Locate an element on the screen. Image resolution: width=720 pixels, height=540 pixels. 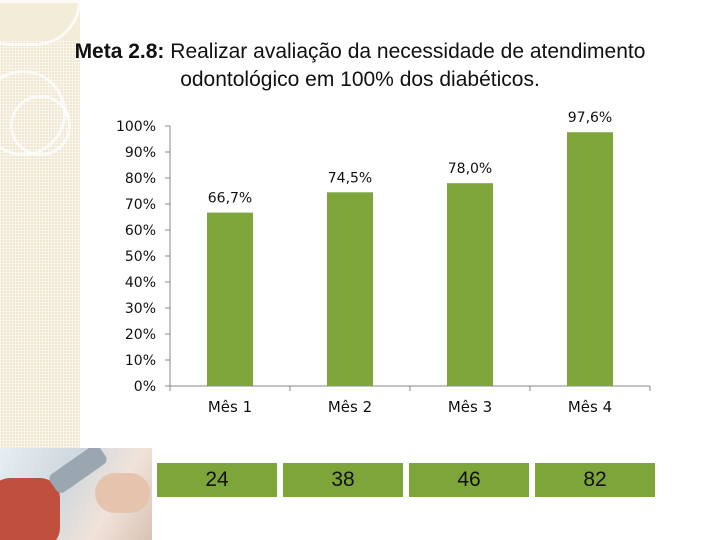
y-tick-label: 80% is located at coordinates (140, 179).